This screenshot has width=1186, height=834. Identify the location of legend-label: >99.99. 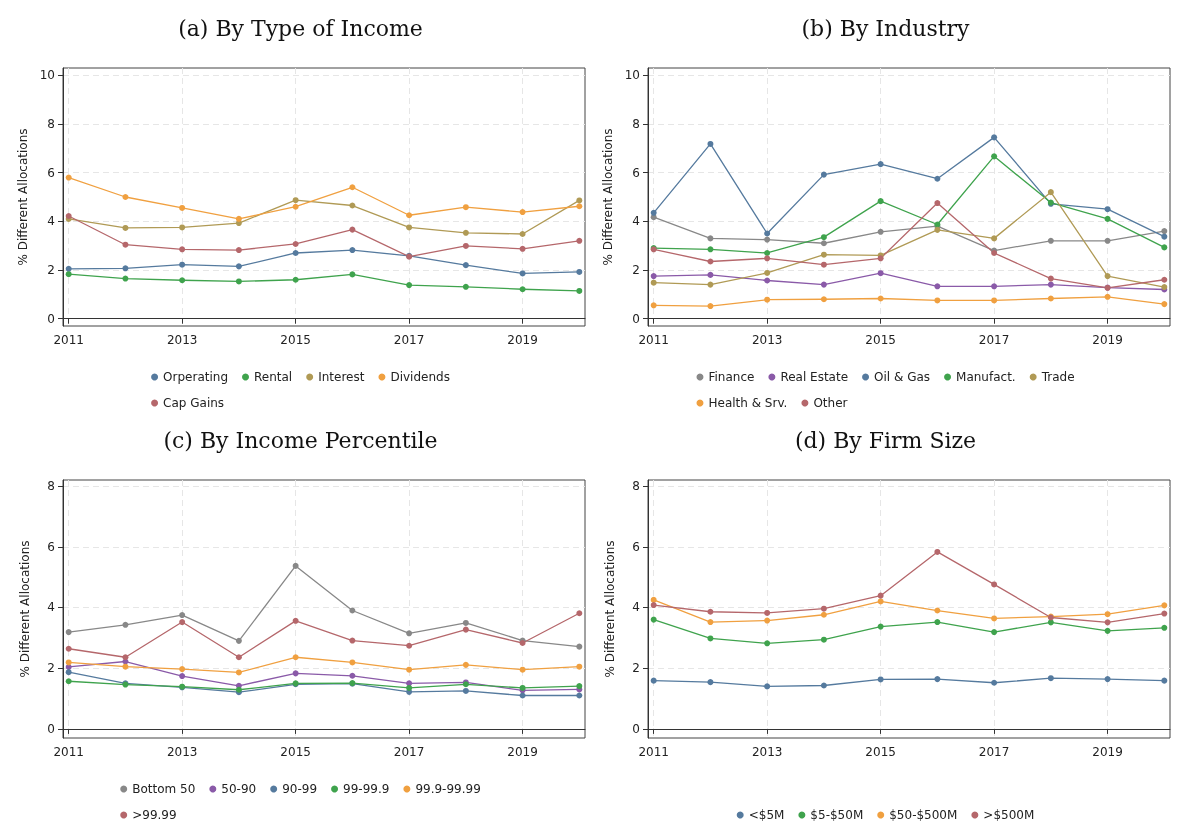
(154, 815).